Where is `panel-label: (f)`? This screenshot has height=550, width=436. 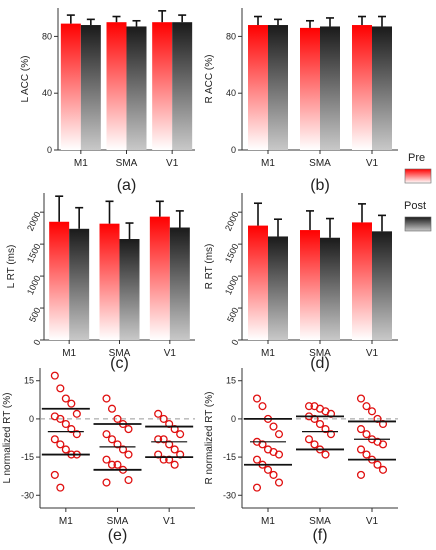
panel-label: (f) is located at coordinates (319, 535).